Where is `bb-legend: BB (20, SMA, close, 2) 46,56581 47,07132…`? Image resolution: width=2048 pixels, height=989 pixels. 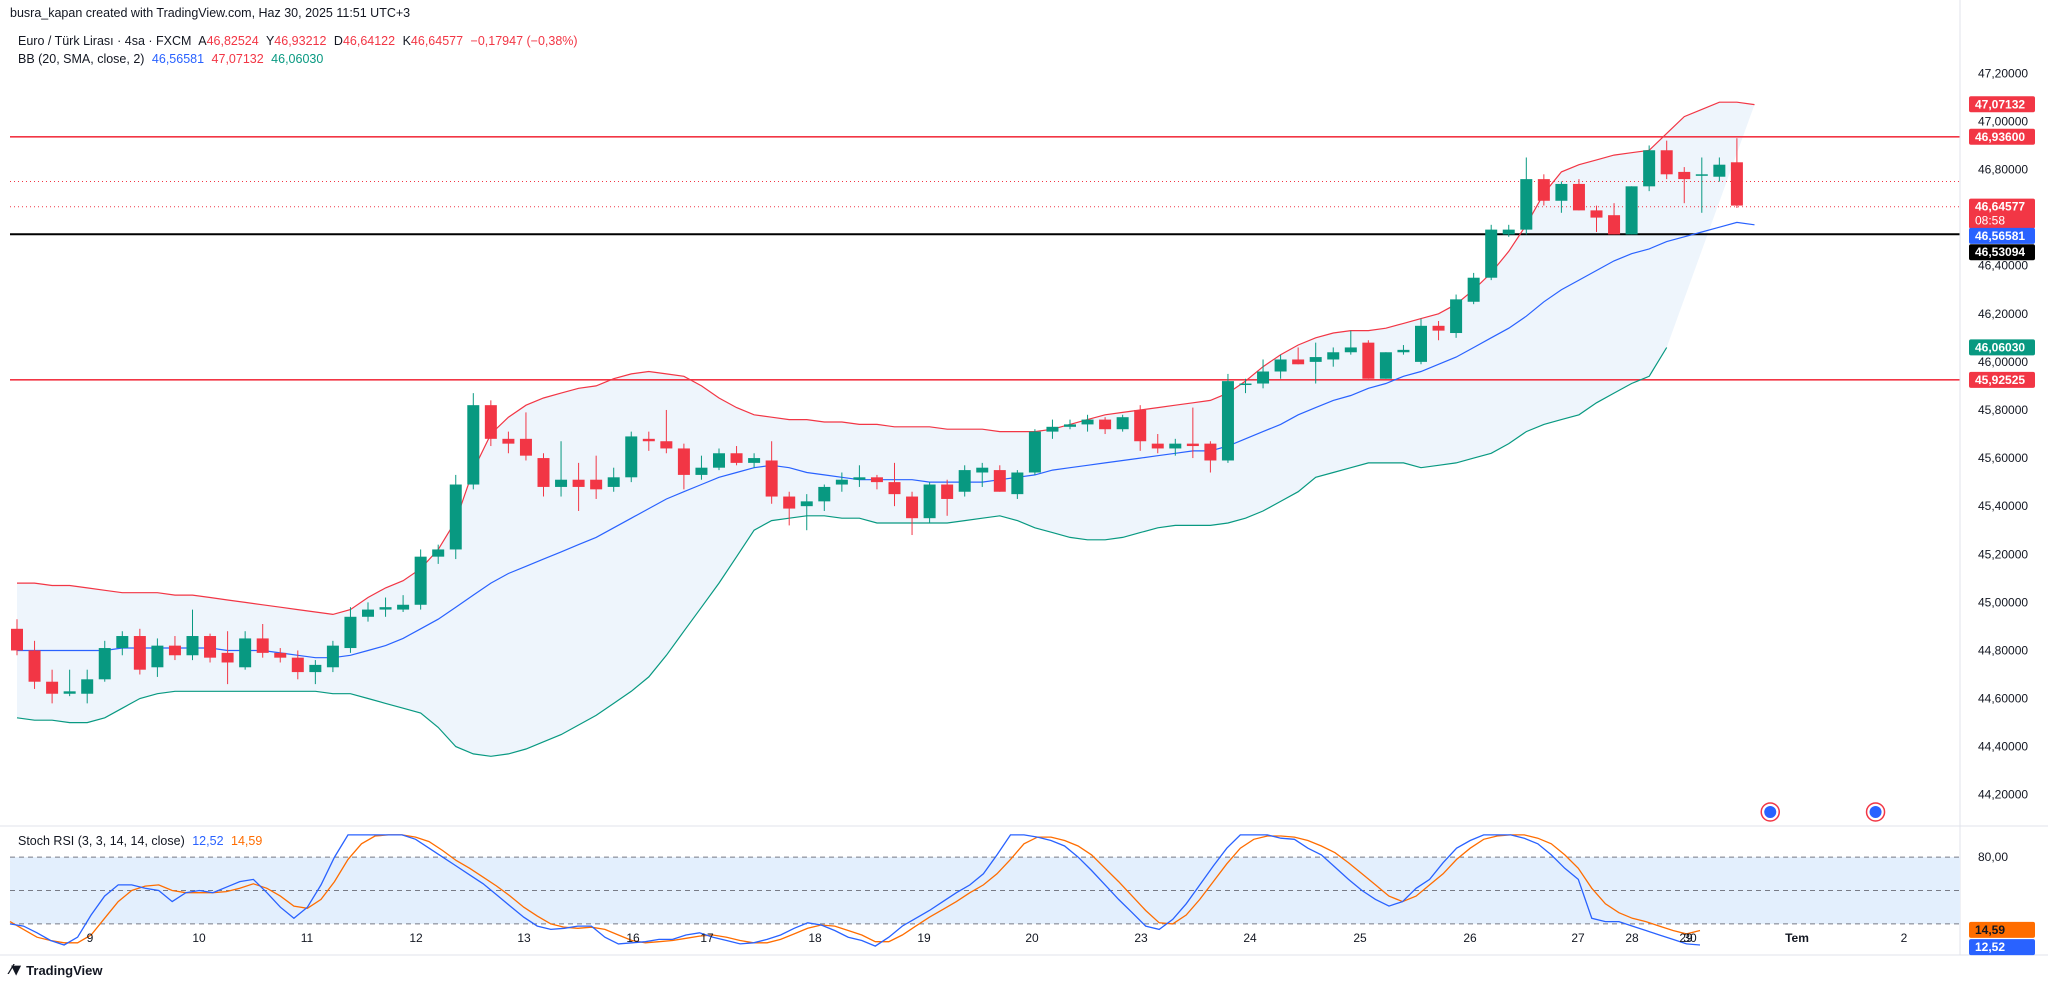 bb-legend: BB (20, SMA, close, 2) 46,56581 47,07132… is located at coordinates (172, 59).